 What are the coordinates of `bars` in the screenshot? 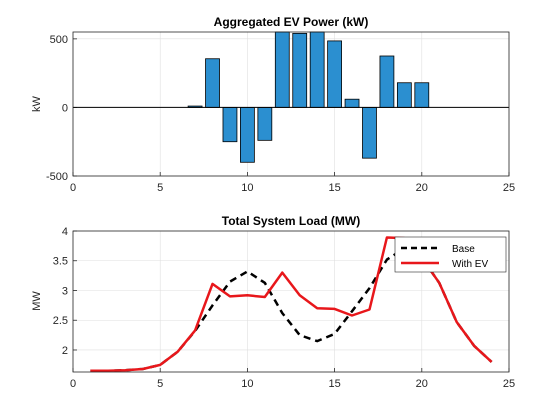 It's located at (308, 97).